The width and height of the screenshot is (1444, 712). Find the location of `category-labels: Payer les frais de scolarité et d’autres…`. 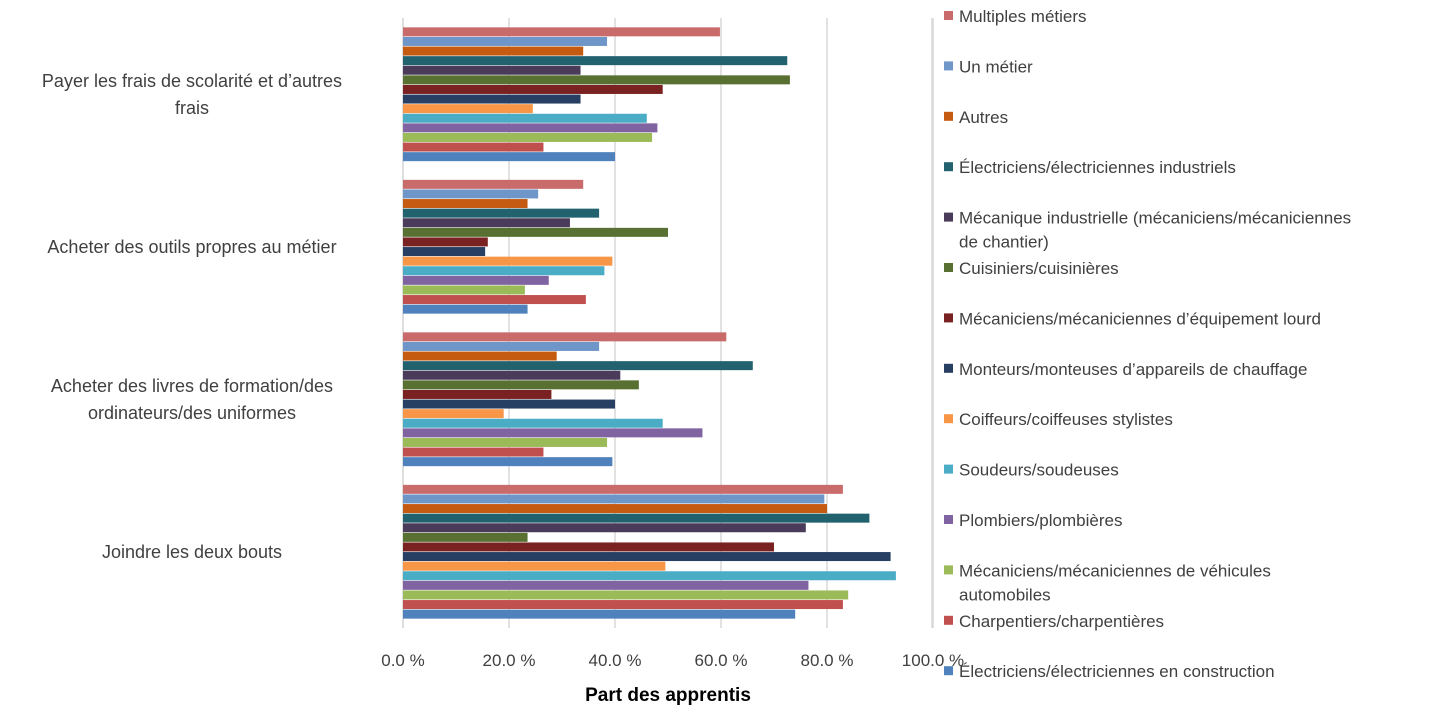

category-labels: Payer les frais de scolarité et d’autres… is located at coordinates (192, 316).